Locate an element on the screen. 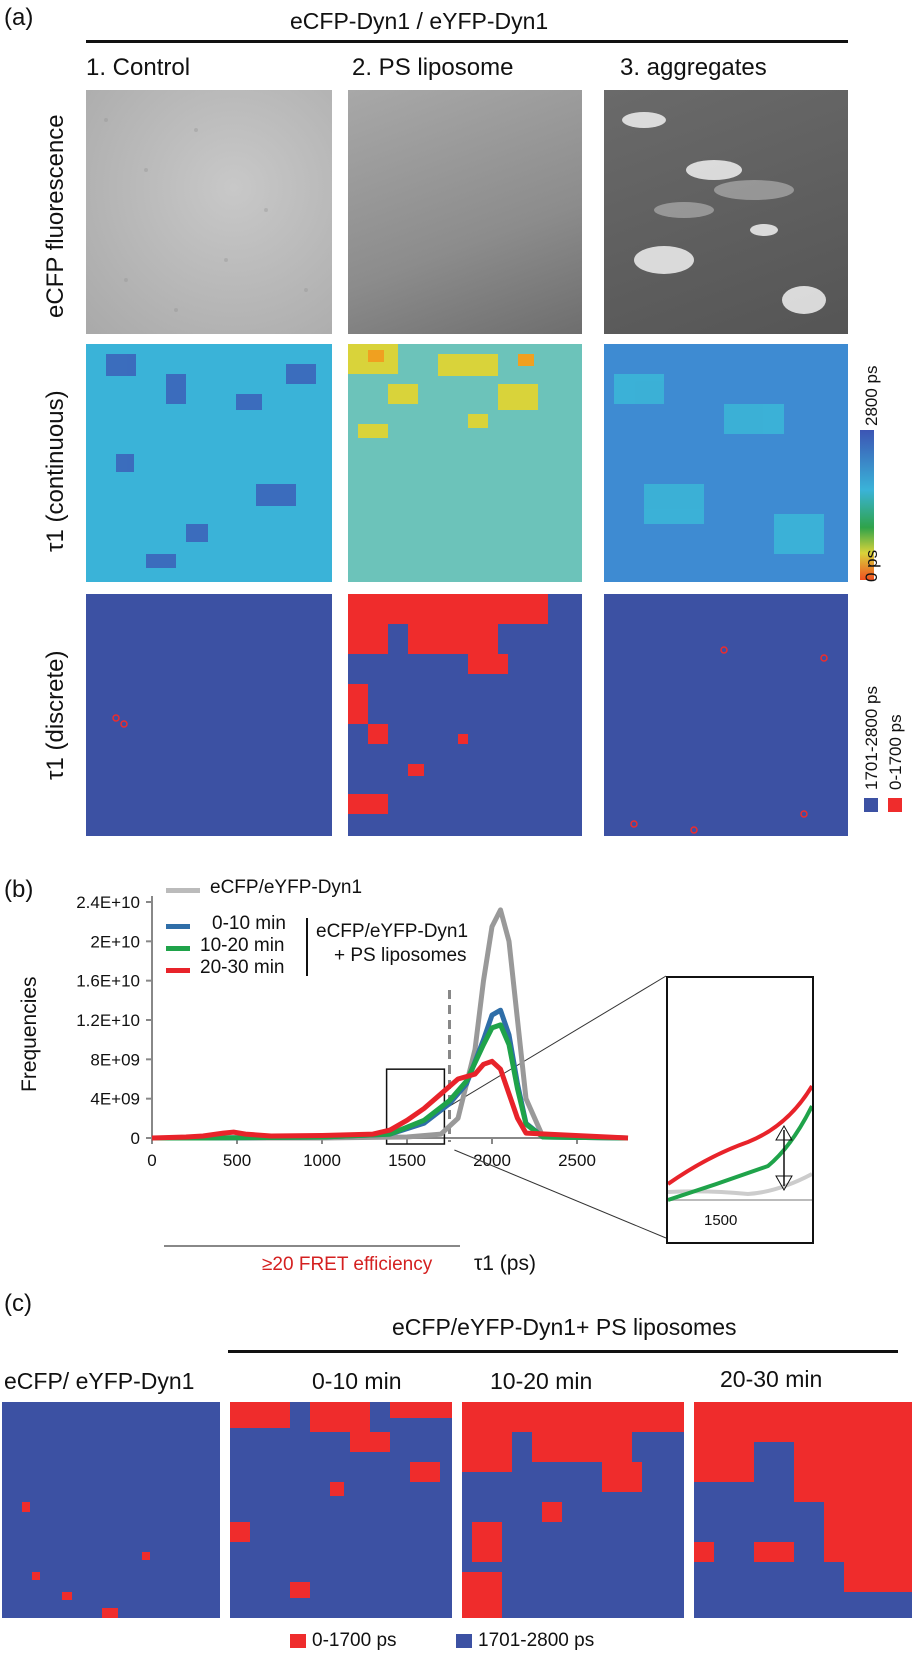 The height and width of the screenshot is (1656, 914). discrete-legend-red-label: 0-1700 ps is located at coordinates (895, 752).